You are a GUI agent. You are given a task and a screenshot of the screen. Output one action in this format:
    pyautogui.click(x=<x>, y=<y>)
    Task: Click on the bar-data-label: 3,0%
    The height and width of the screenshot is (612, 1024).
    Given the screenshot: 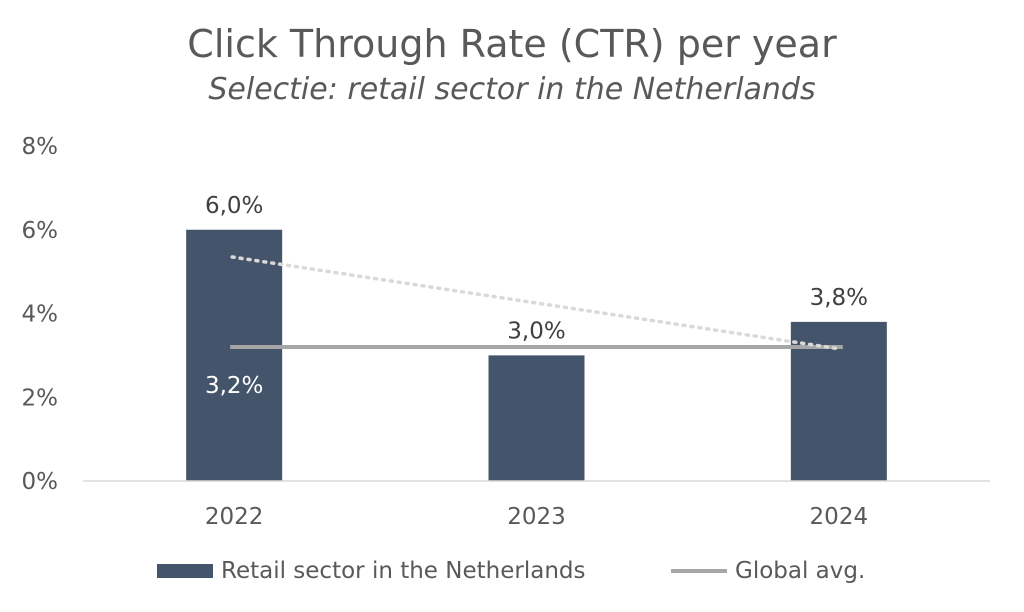 What is the action you would take?
    pyautogui.click(x=536, y=331)
    